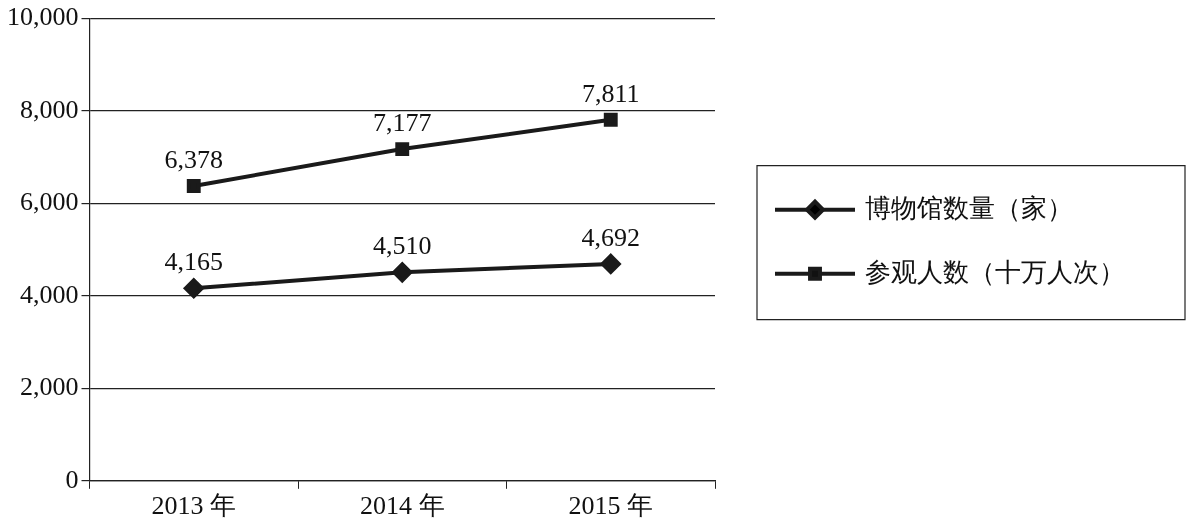 The height and width of the screenshot is (528, 1203). What do you see at coordinates (402, 122) in the screenshot?
I see `data-label: 7,177` at bounding box center [402, 122].